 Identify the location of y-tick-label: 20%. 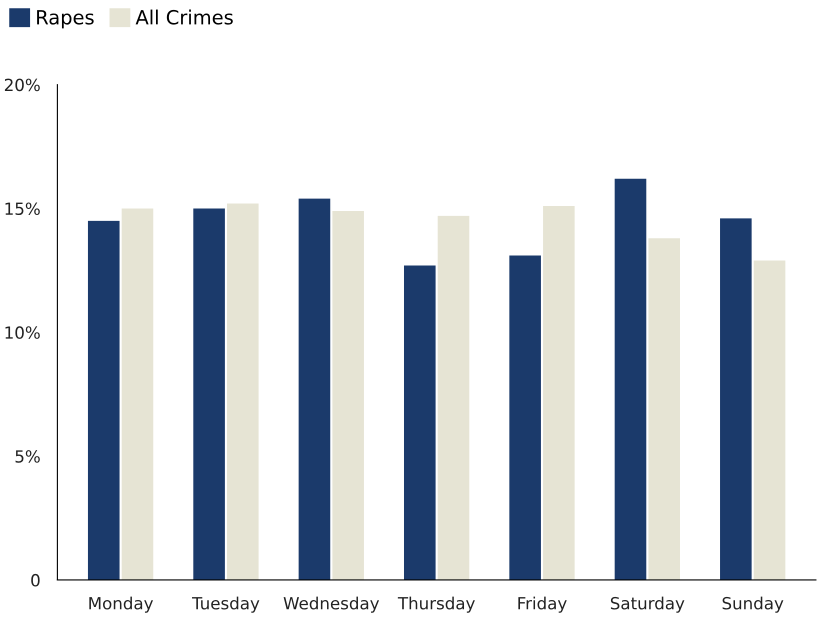
(22, 85).